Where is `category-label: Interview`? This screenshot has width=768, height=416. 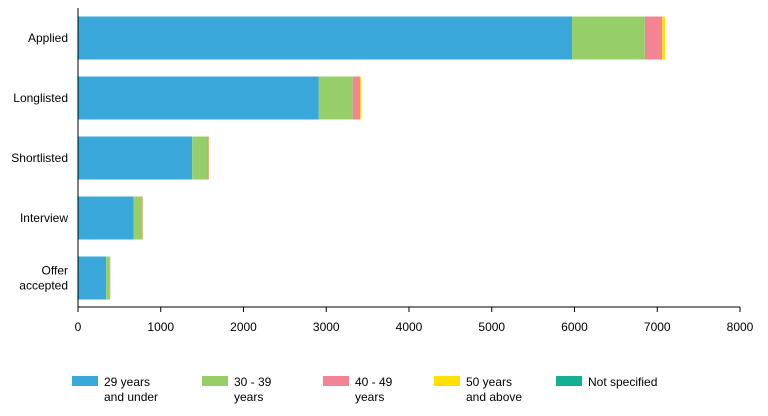 category-label: Interview is located at coordinates (44, 218).